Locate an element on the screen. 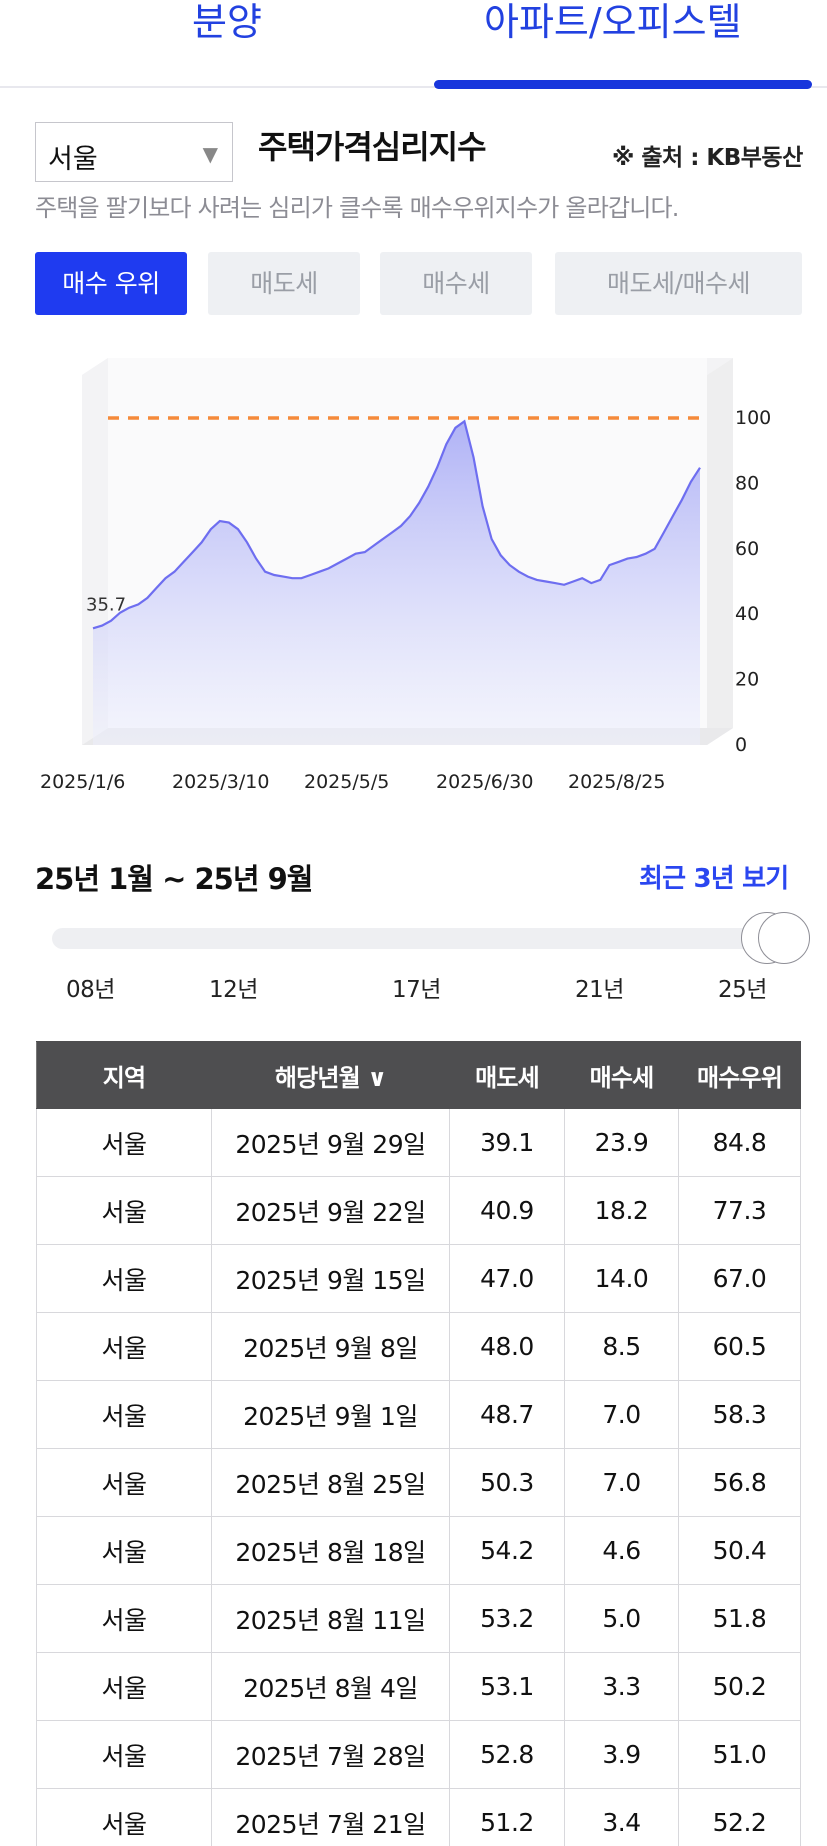 The width and height of the screenshot is (827, 1846). table-row: 서울 2025년 9월 29일 39.1 23.9 84.8 is located at coordinates (418, 1142).